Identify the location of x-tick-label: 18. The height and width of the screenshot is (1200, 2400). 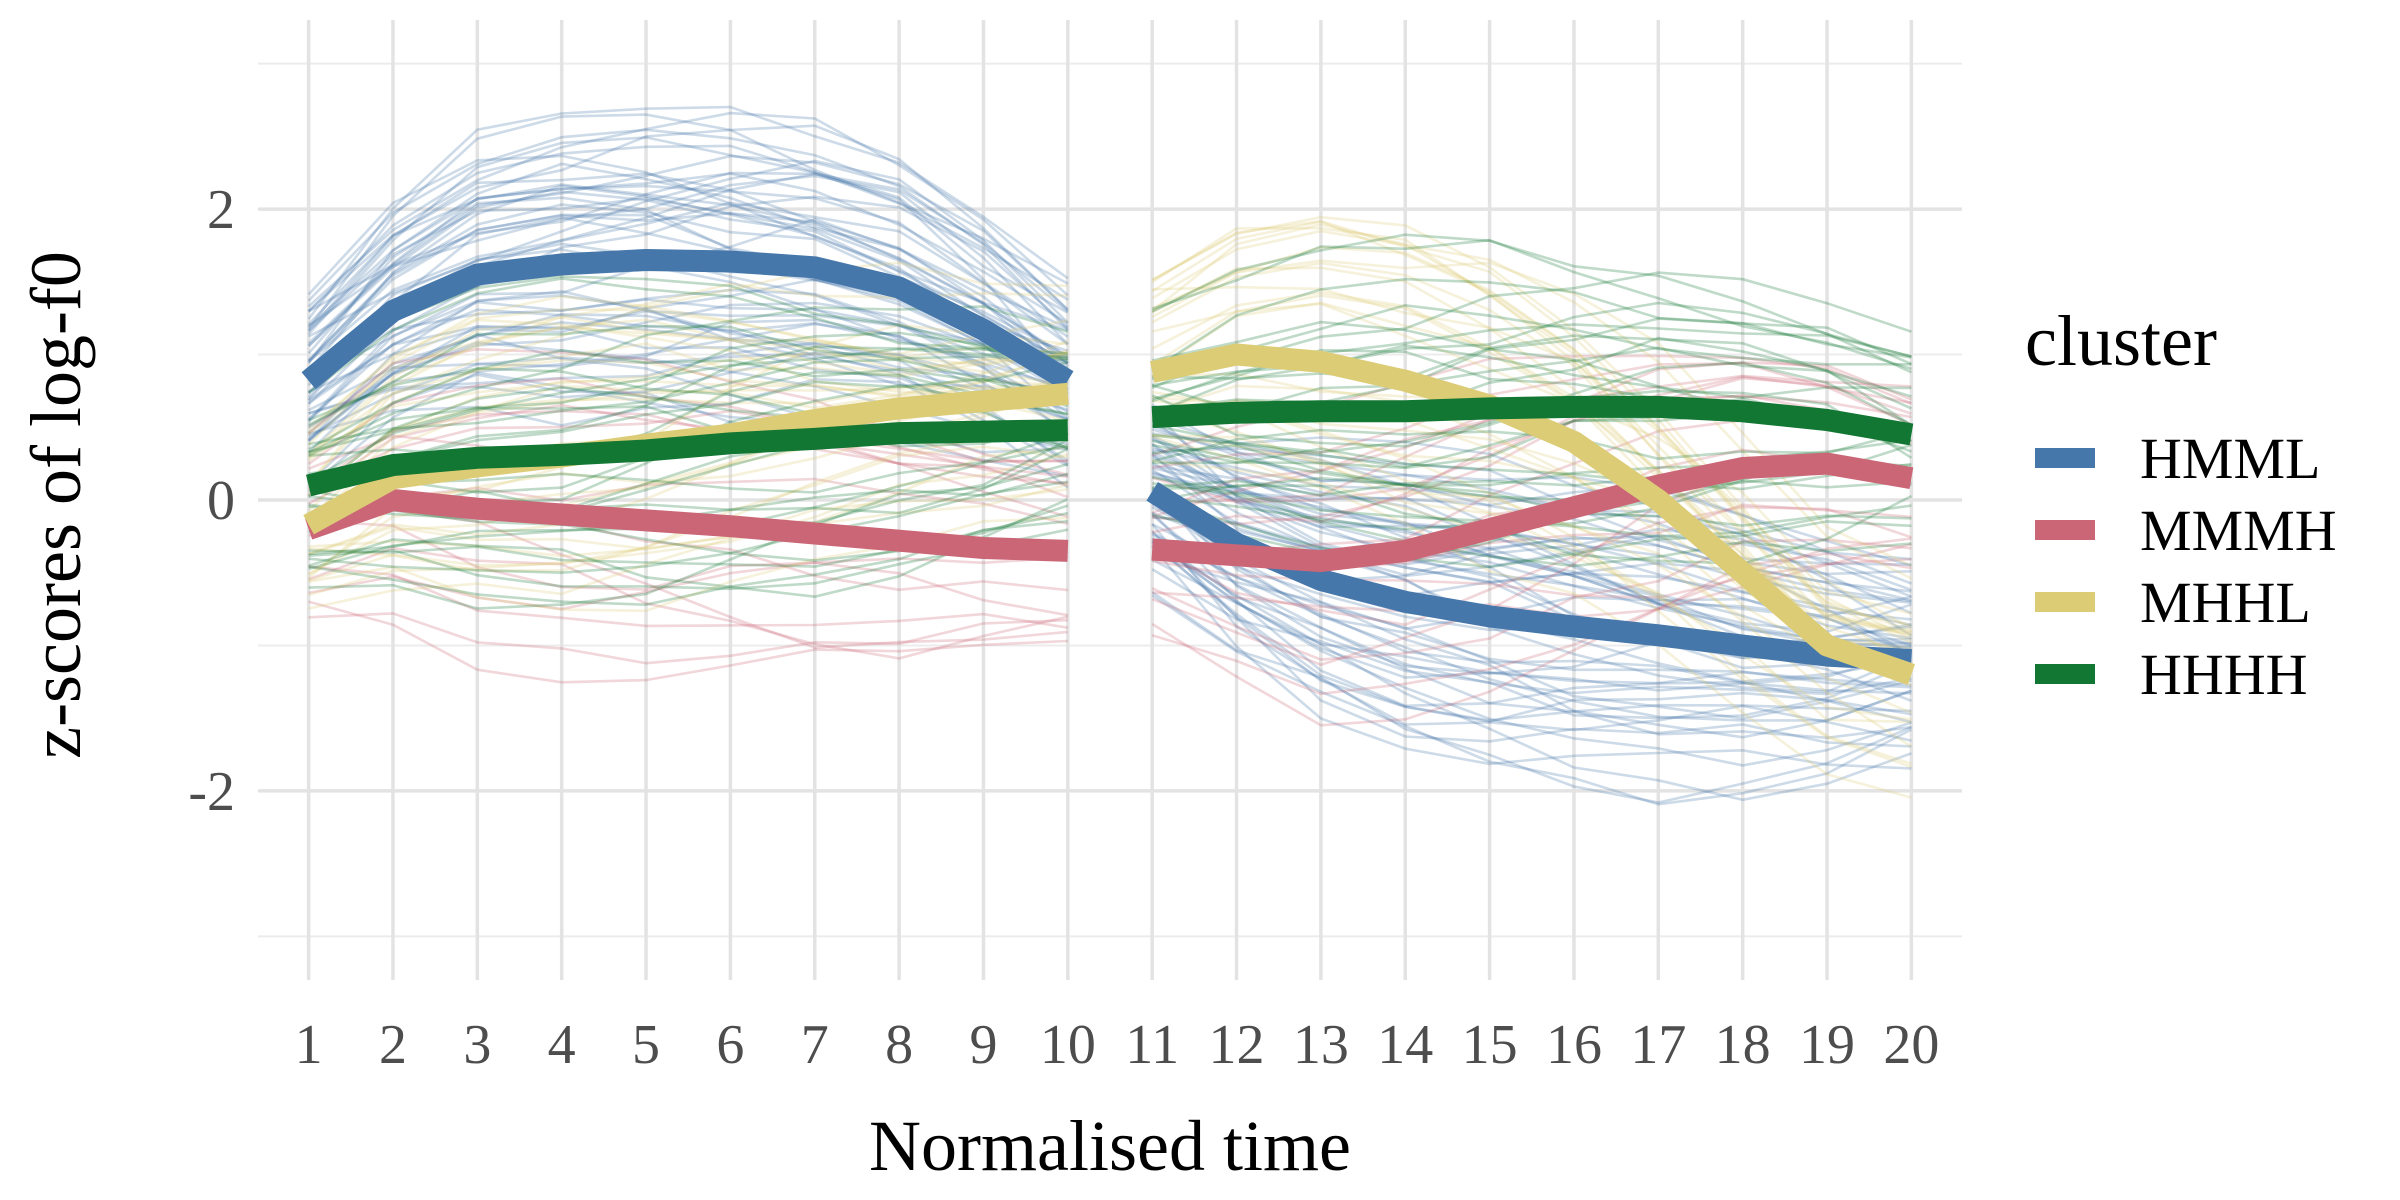
(1743, 1045).